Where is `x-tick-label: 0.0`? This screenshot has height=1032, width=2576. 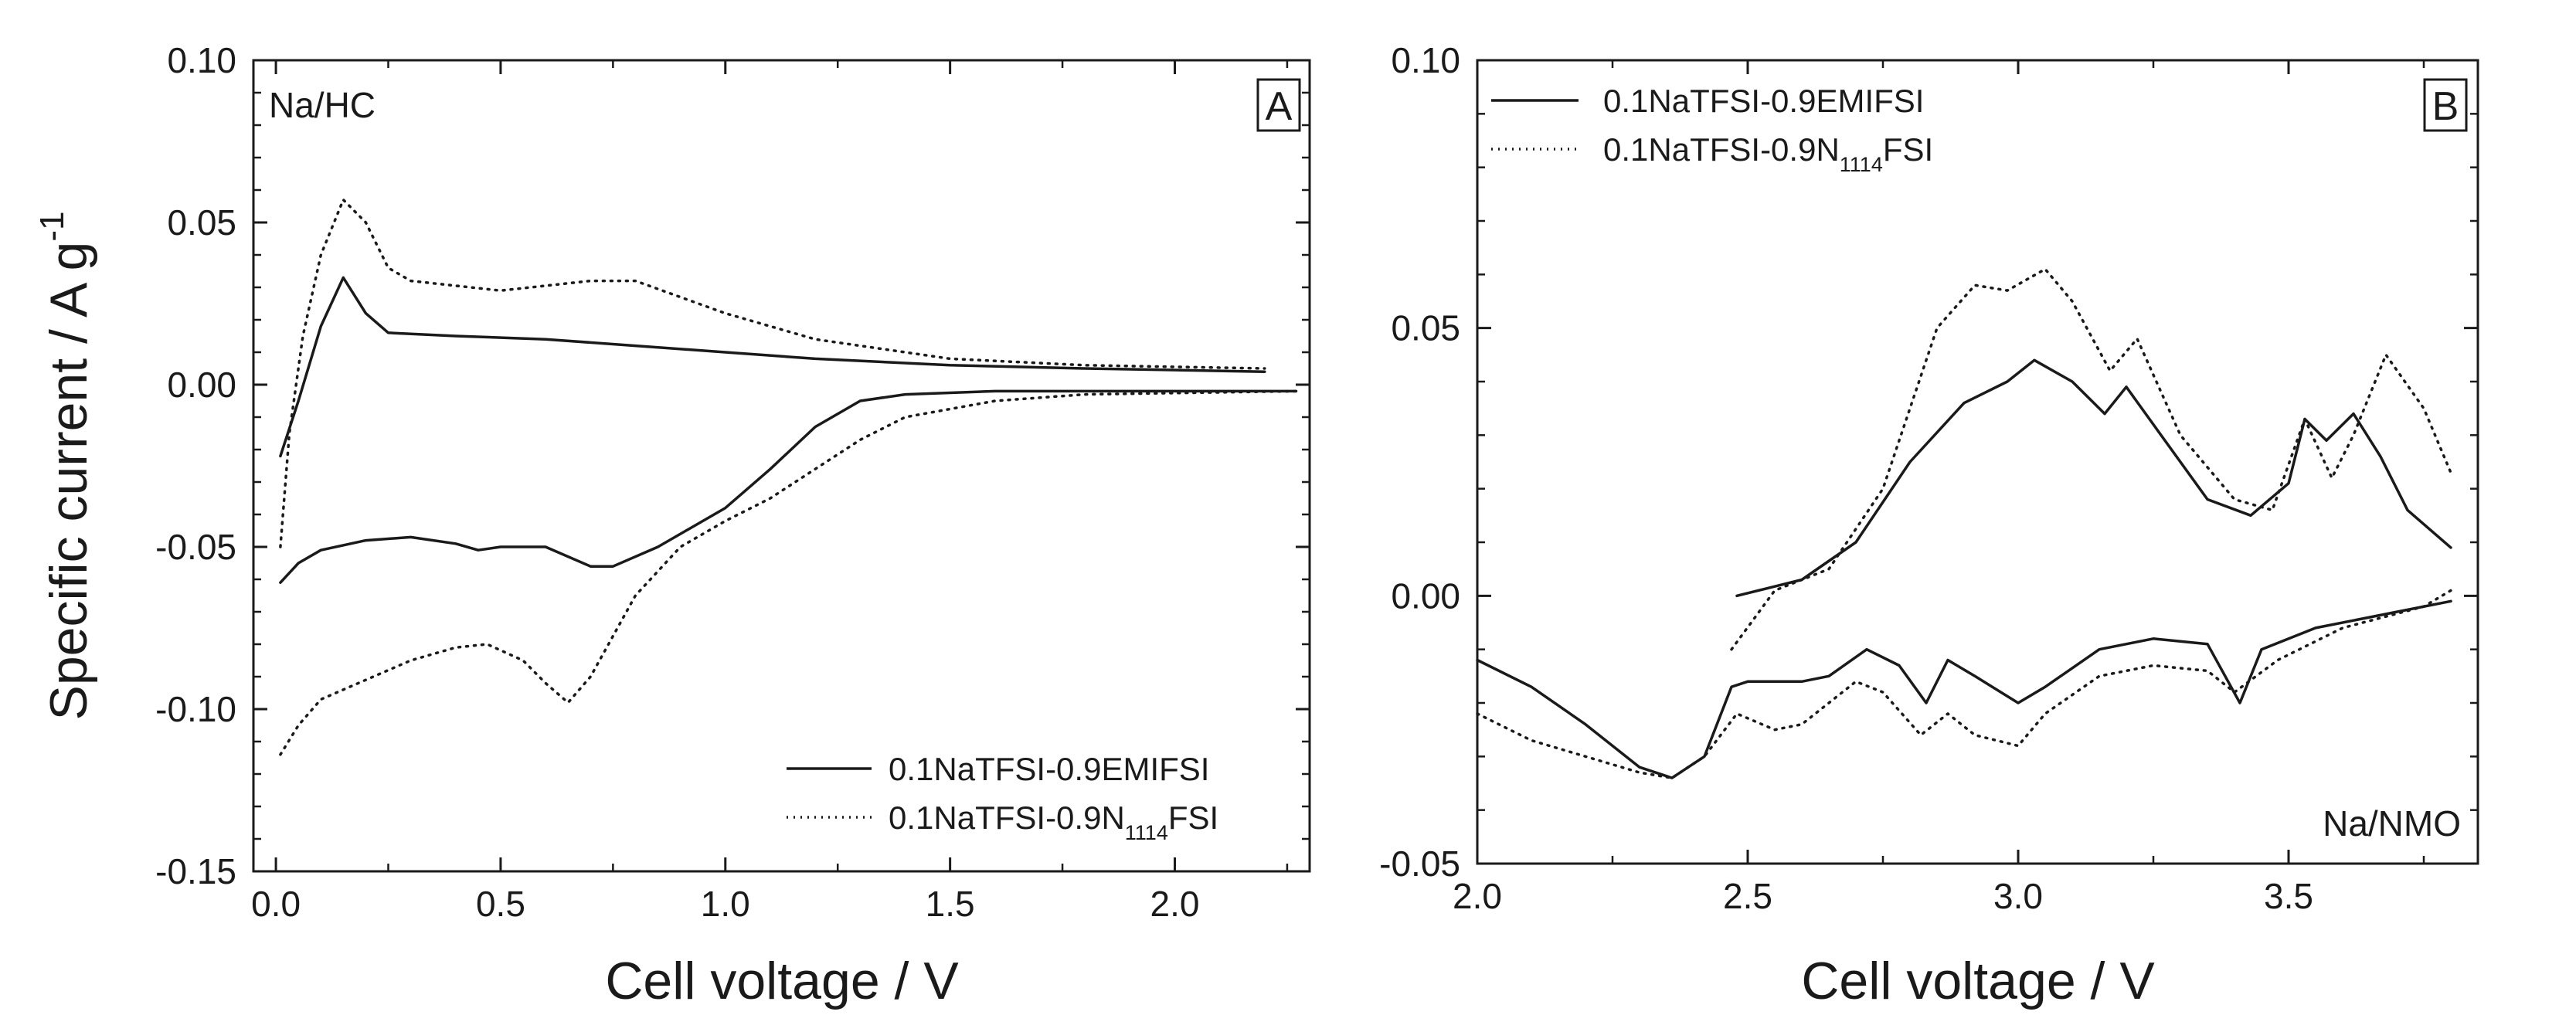 x-tick-label: 0.0 is located at coordinates (276, 904).